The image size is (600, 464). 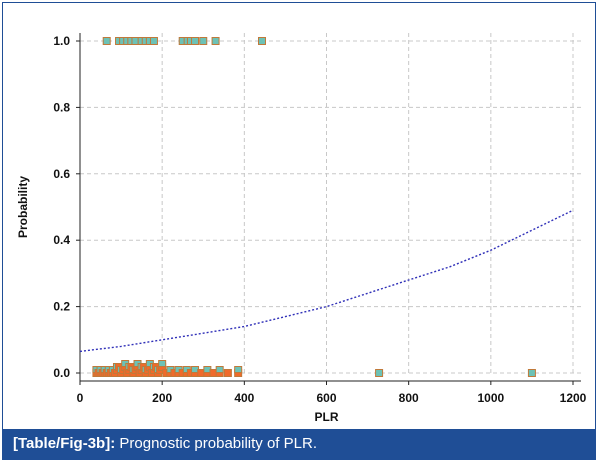 What do you see at coordinates (218, 443) in the screenshot?
I see `caption-text: Prognostic probability of PLR.` at bounding box center [218, 443].